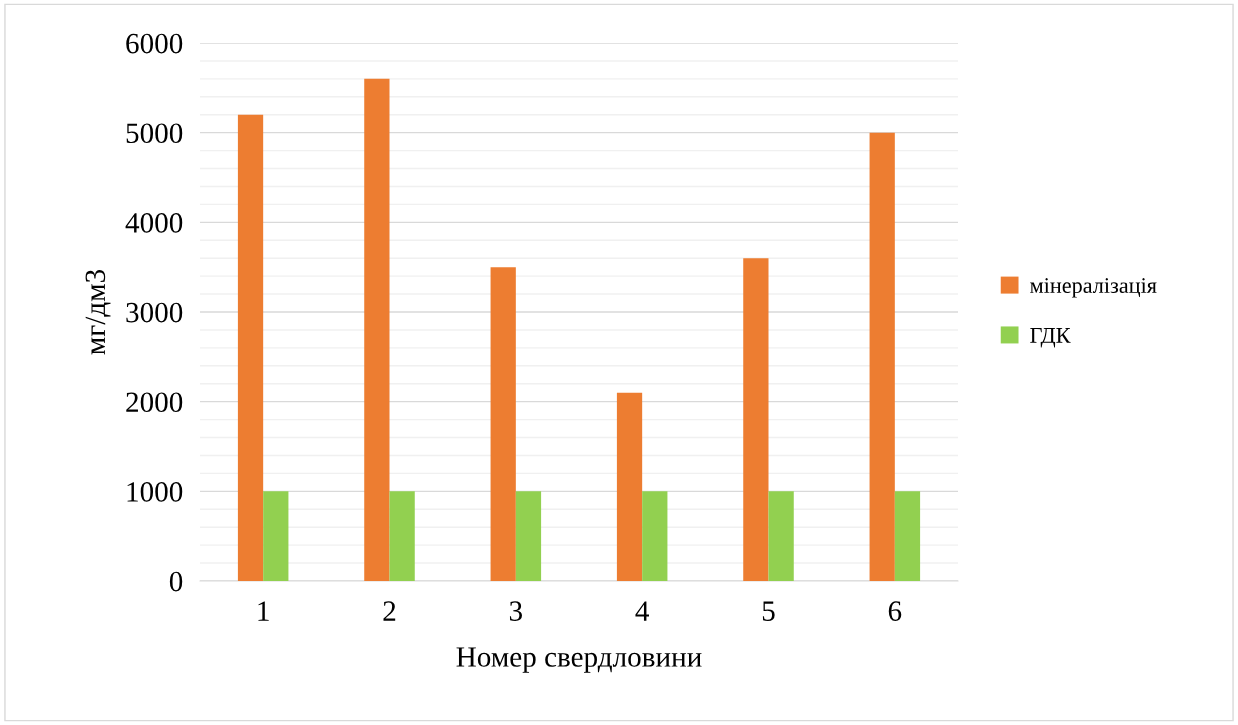 Image resolution: width=1238 pixels, height=725 pixels. What do you see at coordinates (154, 402) in the screenshot?
I see `y-tick-label: 2000` at bounding box center [154, 402].